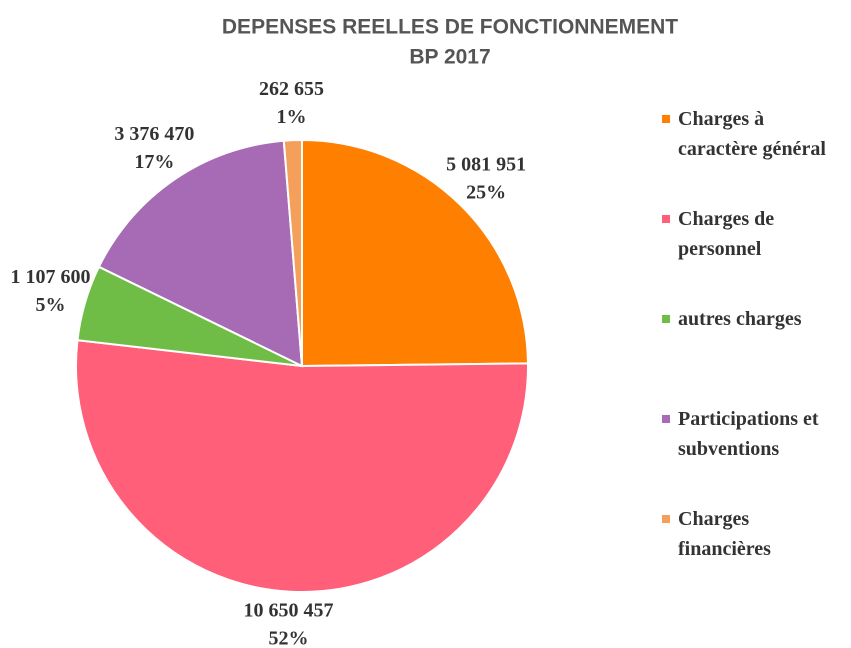  What do you see at coordinates (289, 638) in the screenshot?
I see `percent-label: 52%` at bounding box center [289, 638].